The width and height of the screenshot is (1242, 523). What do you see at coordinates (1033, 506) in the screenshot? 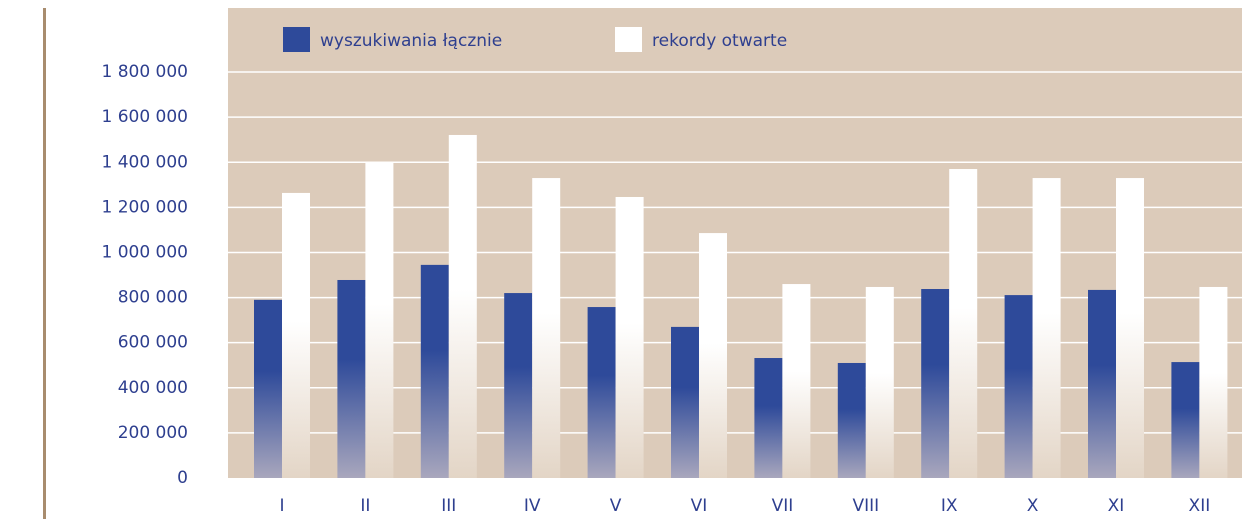
I see `x-tick-label: X` at bounding box center [1033, 506].